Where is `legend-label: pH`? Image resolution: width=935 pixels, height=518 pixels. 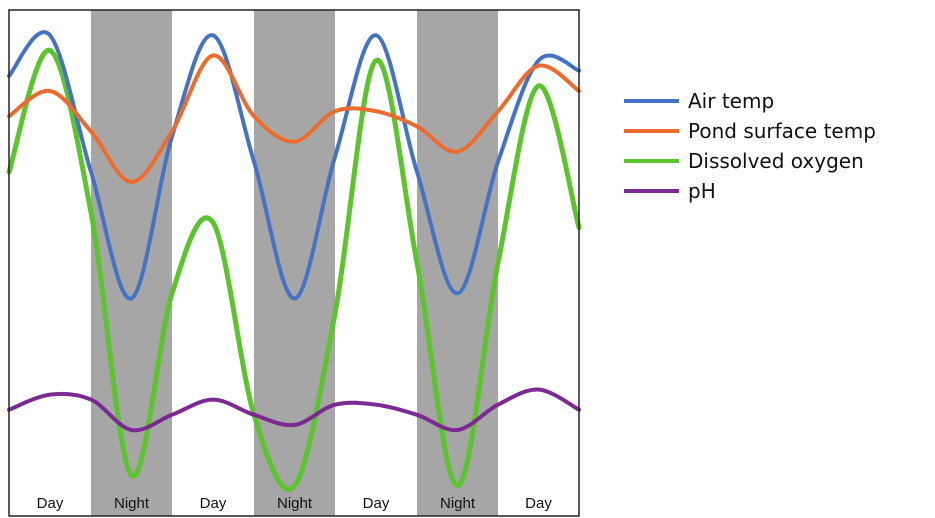 legend-label: pH is located at coordinates (702, 191).